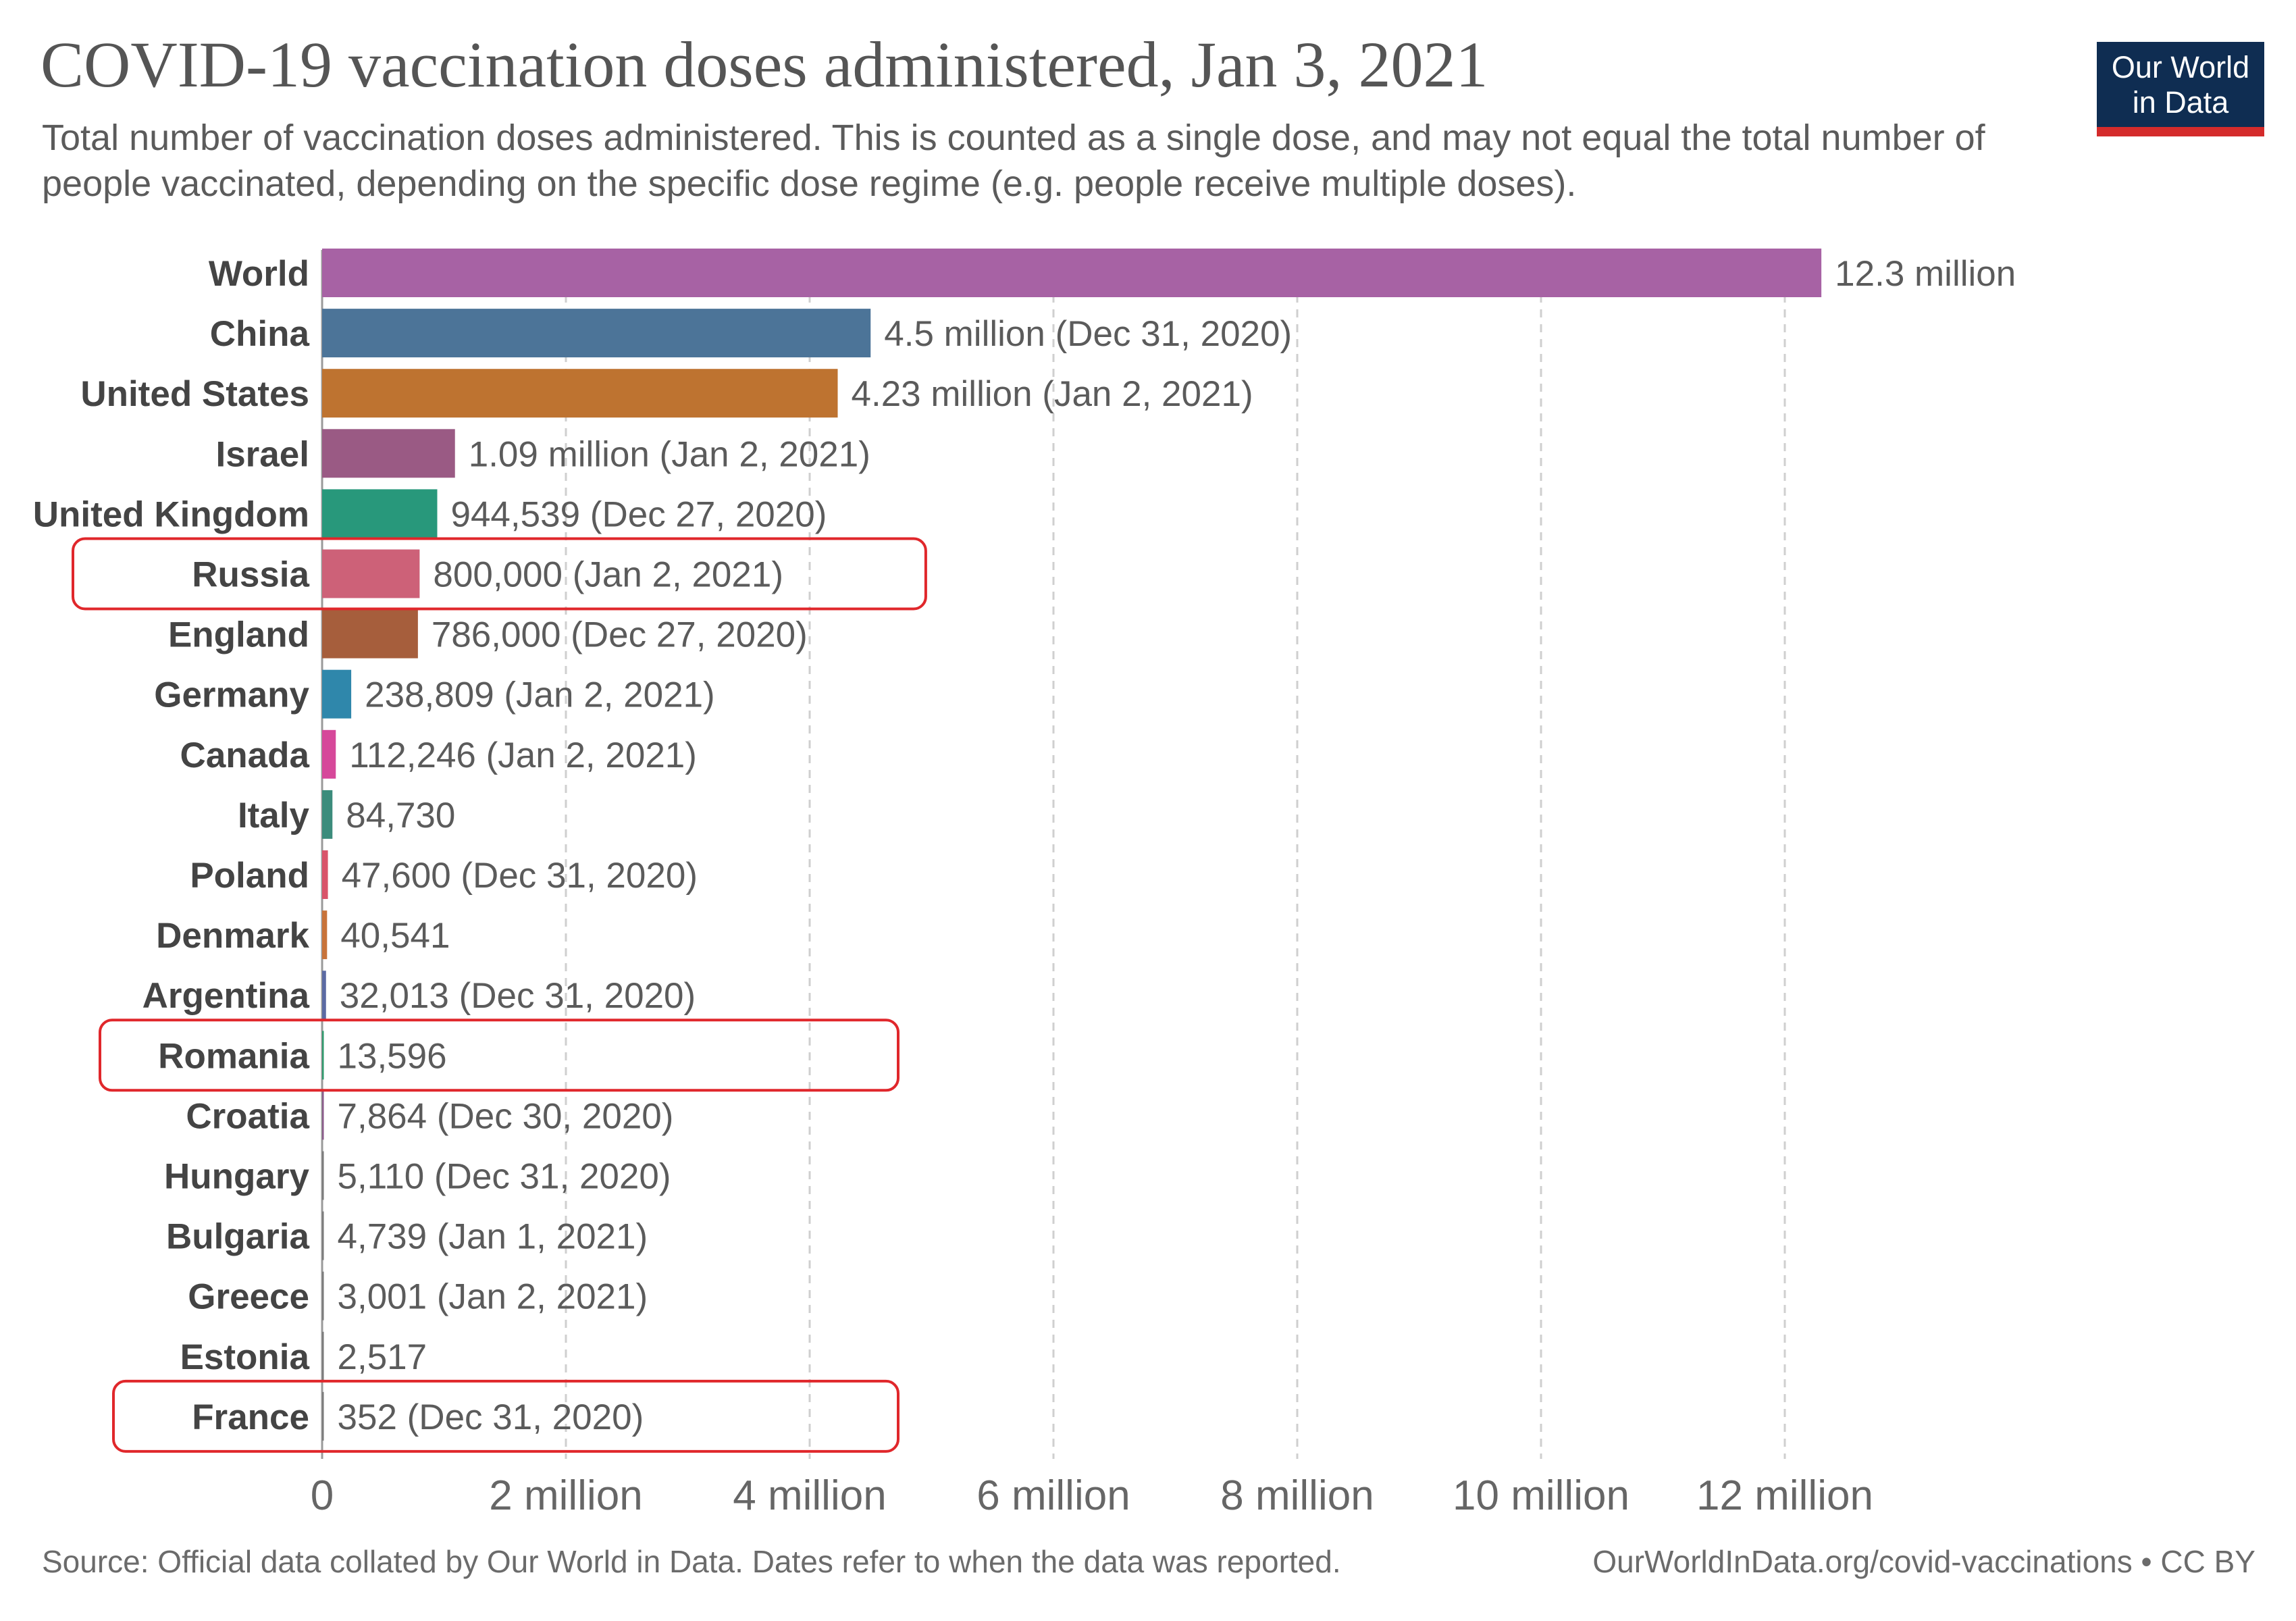 This screenshot has width=2296, height=1621. I want to click on x-tick-label: 12 million, so click(1784, 1495).